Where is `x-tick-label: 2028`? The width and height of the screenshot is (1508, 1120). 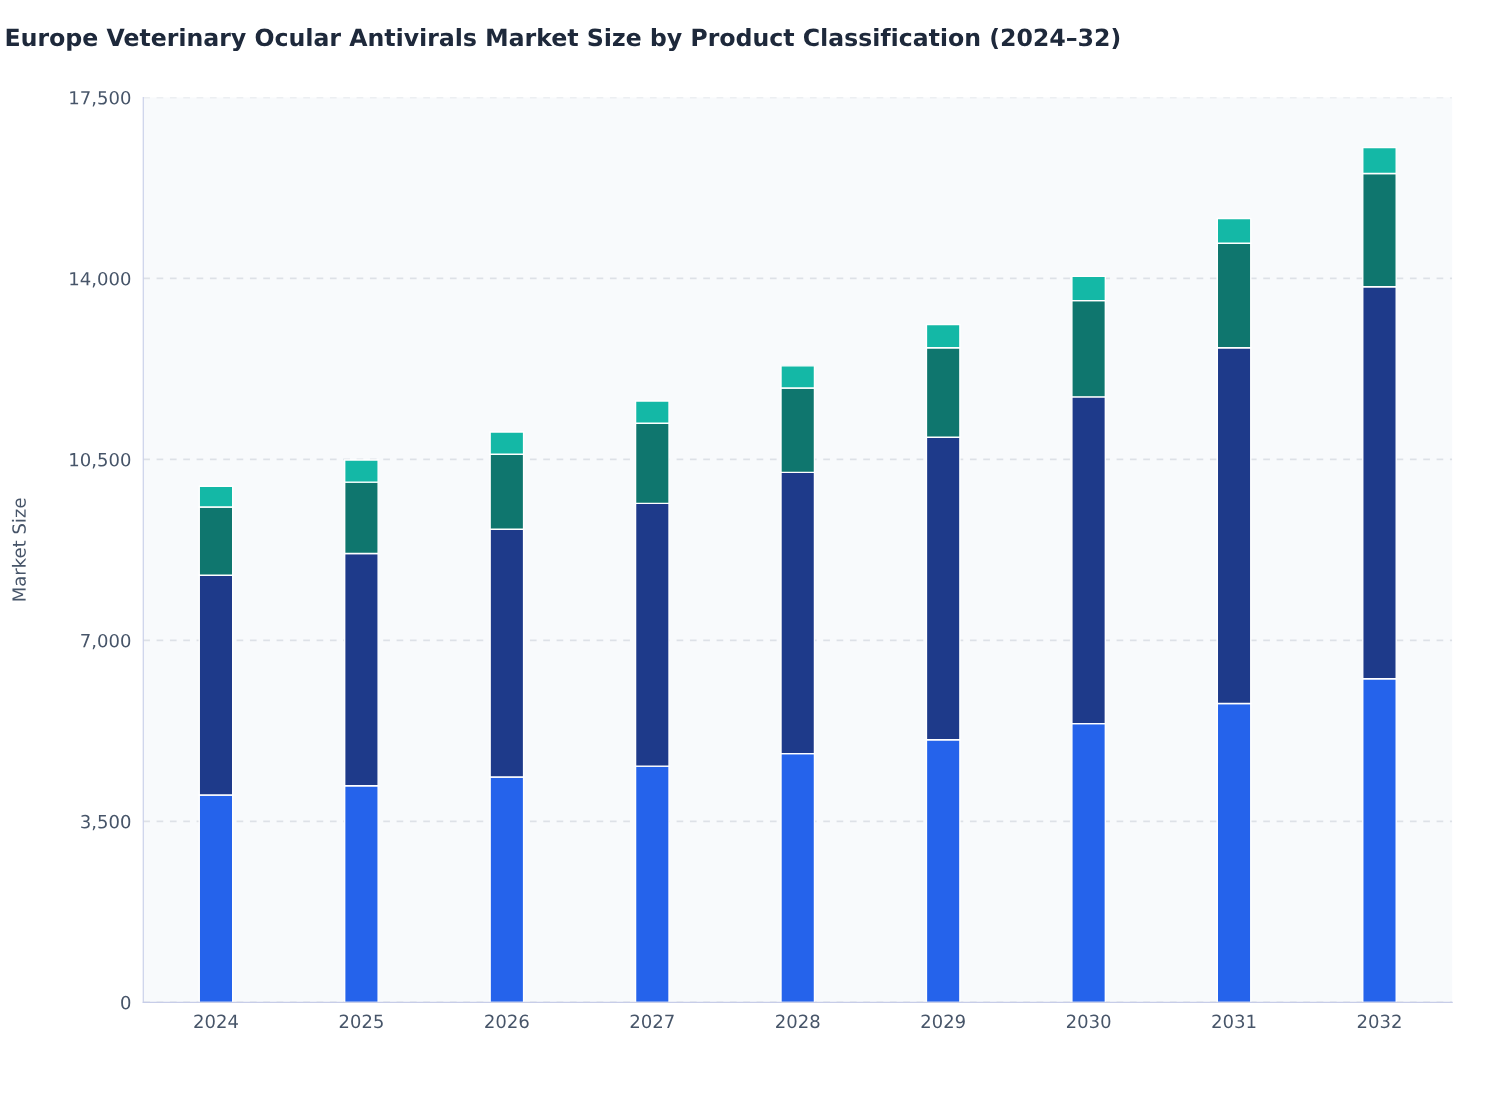
x-tick-label: 2028 is located at coordinates (798, 1021).